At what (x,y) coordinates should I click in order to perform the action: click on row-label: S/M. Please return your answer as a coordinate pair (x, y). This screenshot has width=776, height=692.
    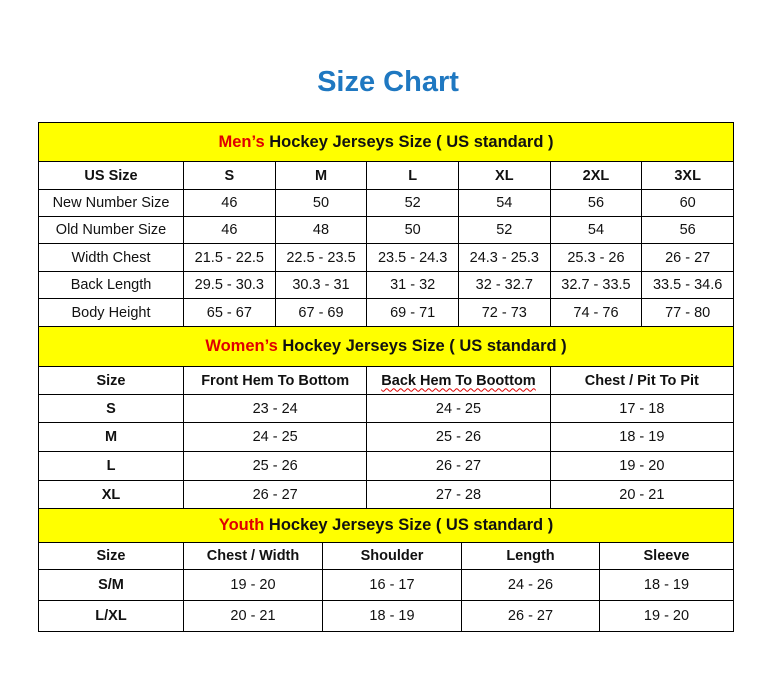
    Looking at the image, I should click on (111, 585).